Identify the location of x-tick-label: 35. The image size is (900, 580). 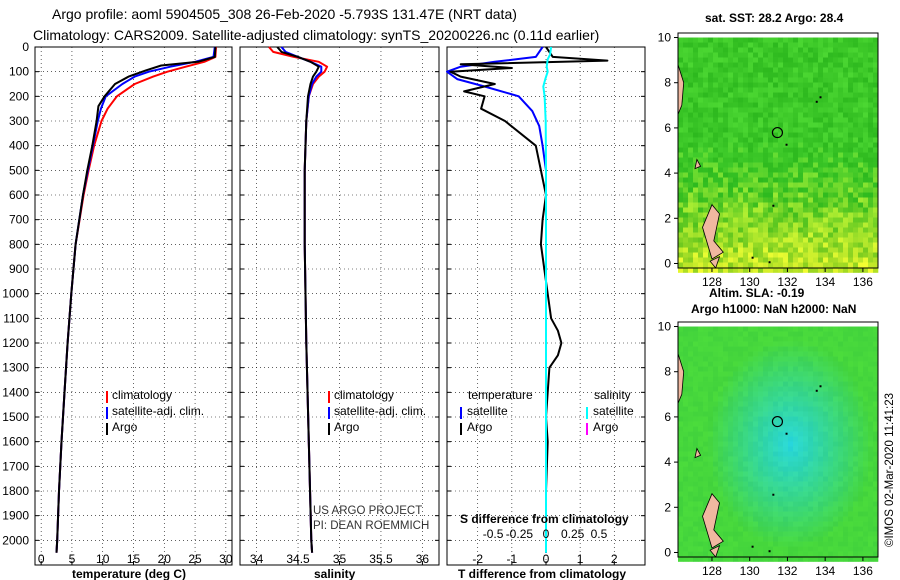
(340, 559).